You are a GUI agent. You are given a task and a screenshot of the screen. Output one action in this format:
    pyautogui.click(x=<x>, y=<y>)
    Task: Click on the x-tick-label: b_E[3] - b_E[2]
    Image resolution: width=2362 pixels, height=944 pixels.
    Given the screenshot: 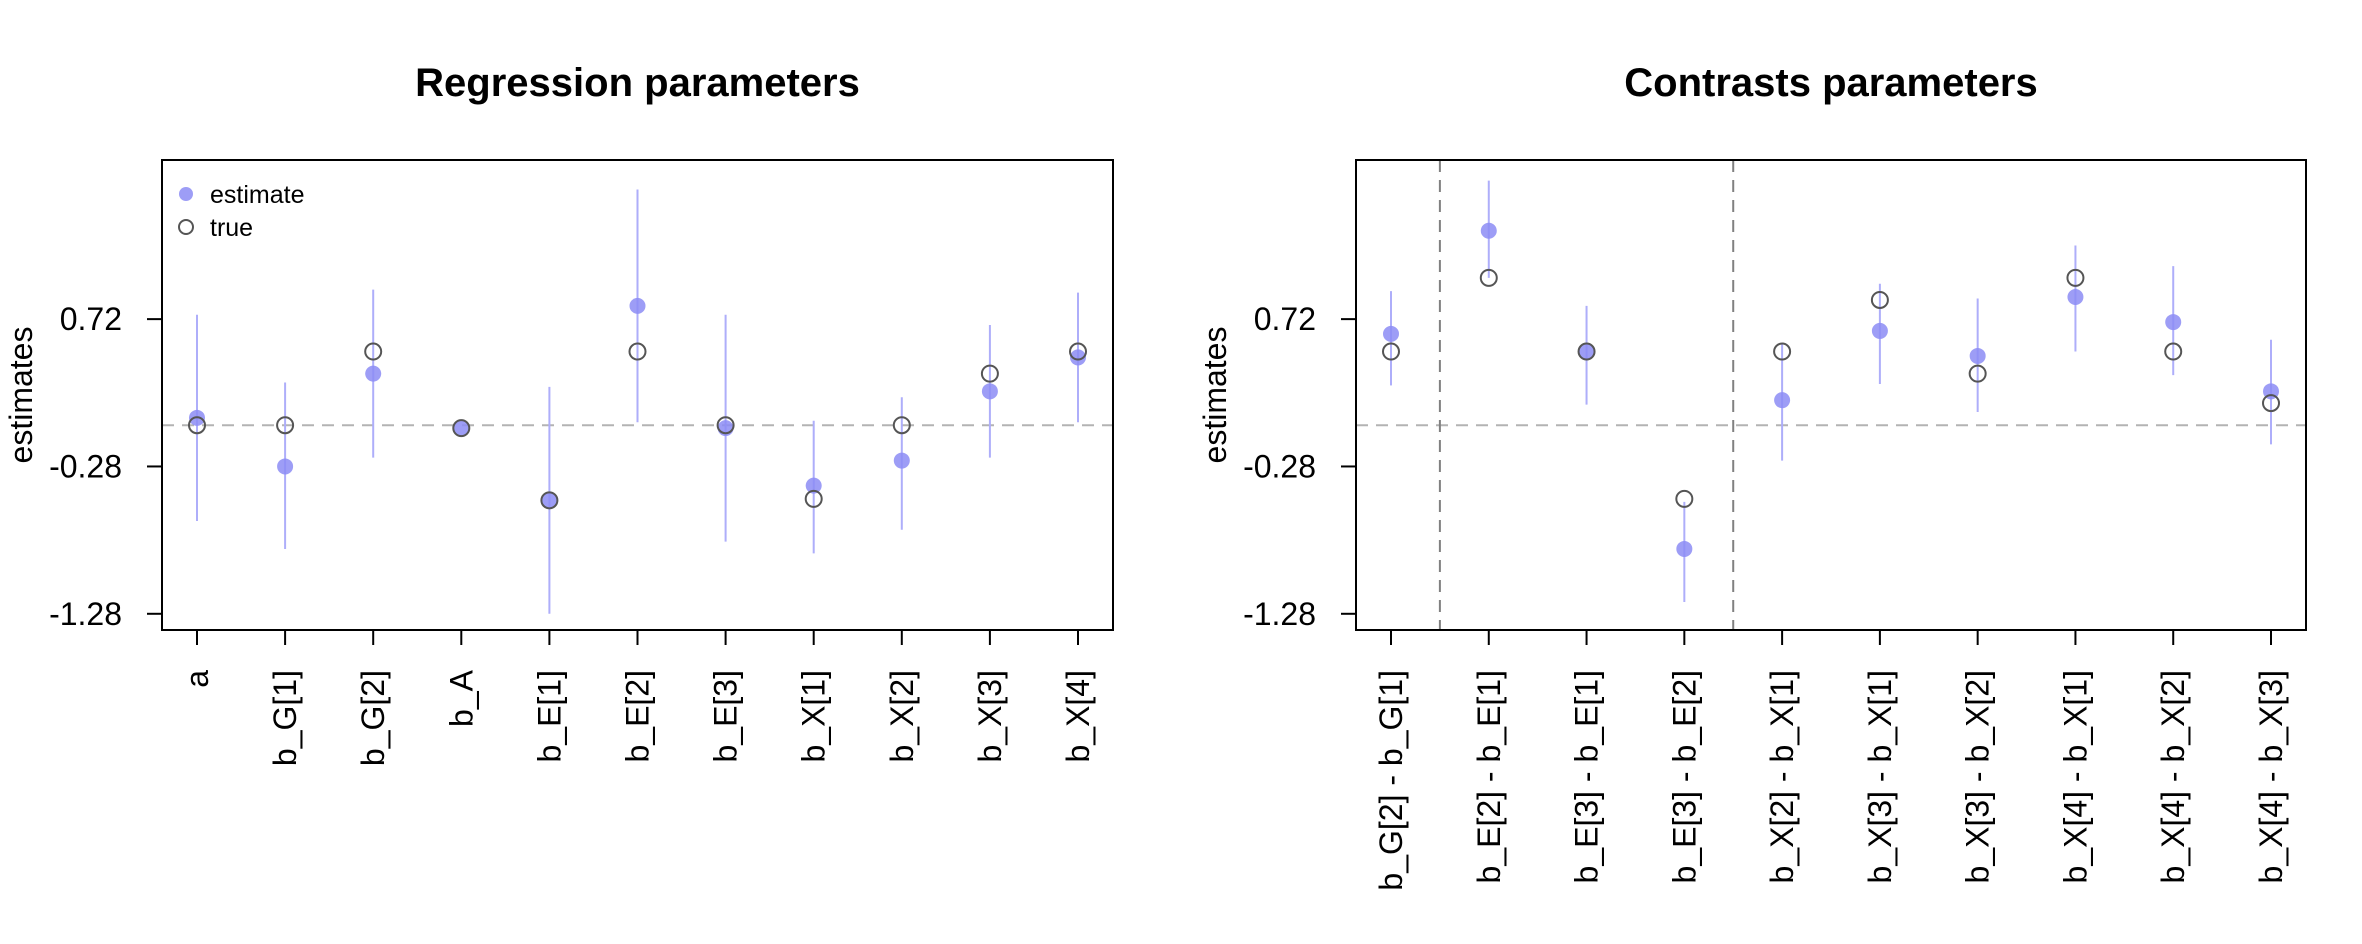 What is the action you would take?
    pyautogui.click(x=1684, y=776)
    